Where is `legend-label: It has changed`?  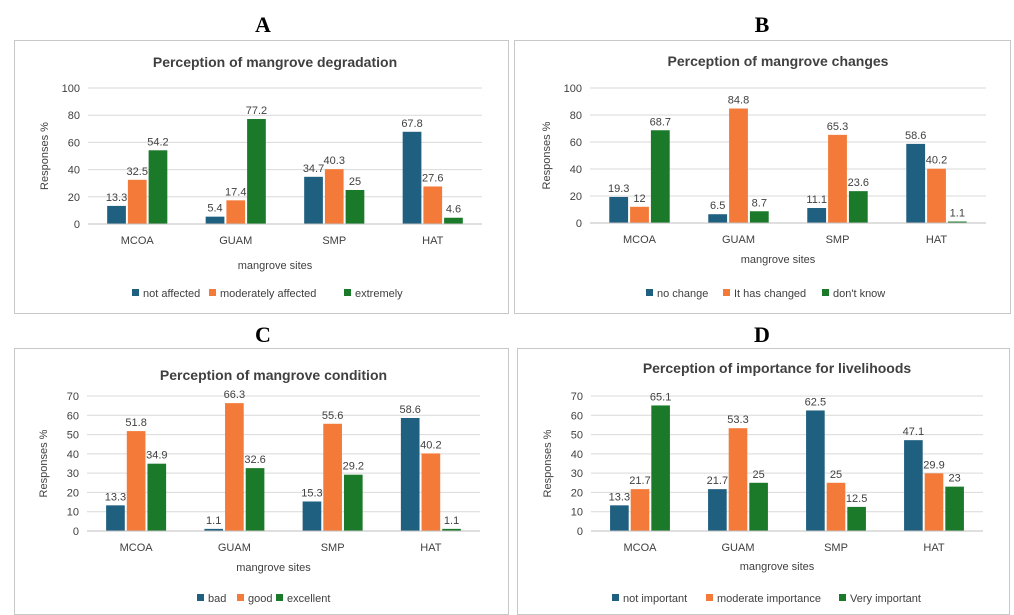 legend-label: It has changed is located at coordinates (770, 294).